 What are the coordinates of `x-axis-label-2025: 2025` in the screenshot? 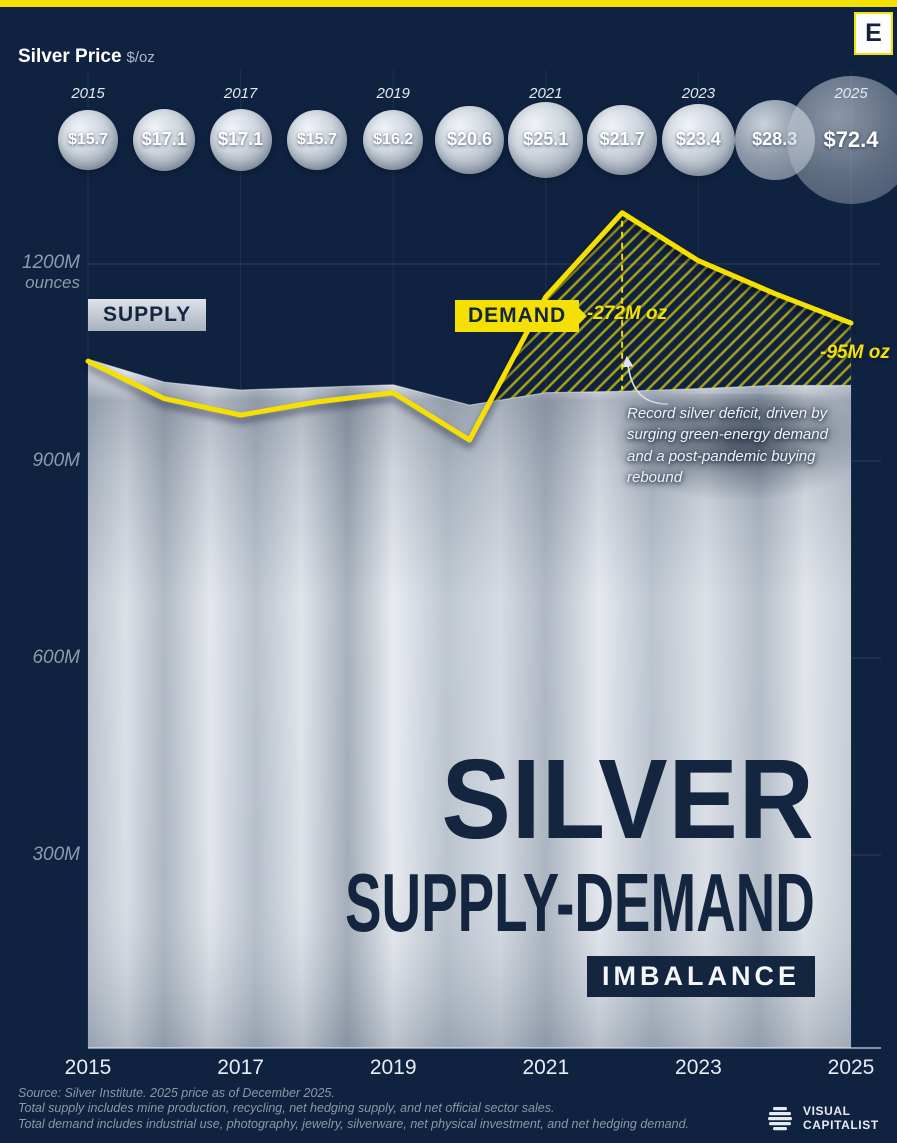 It's located at (851, 1067).